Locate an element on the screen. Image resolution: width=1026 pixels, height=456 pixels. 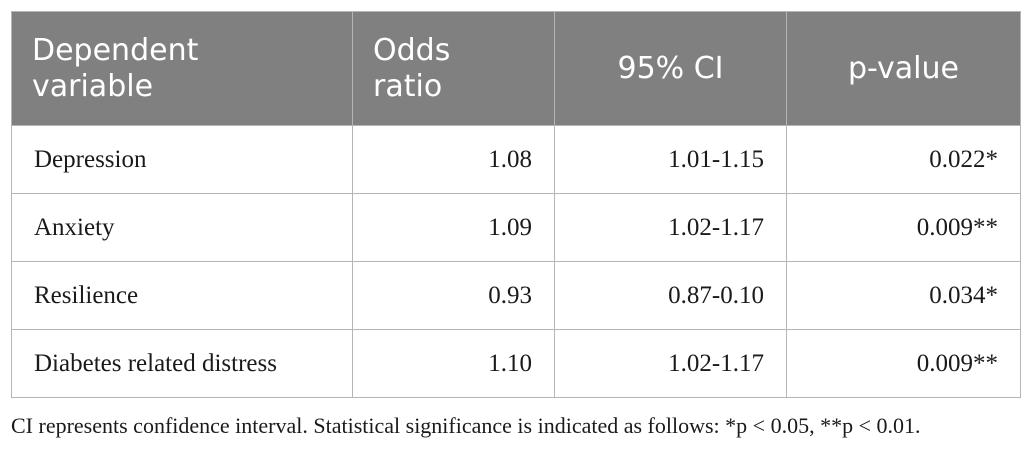
header-95-ci-label: 95% CI is located at coordinates (670, 68).